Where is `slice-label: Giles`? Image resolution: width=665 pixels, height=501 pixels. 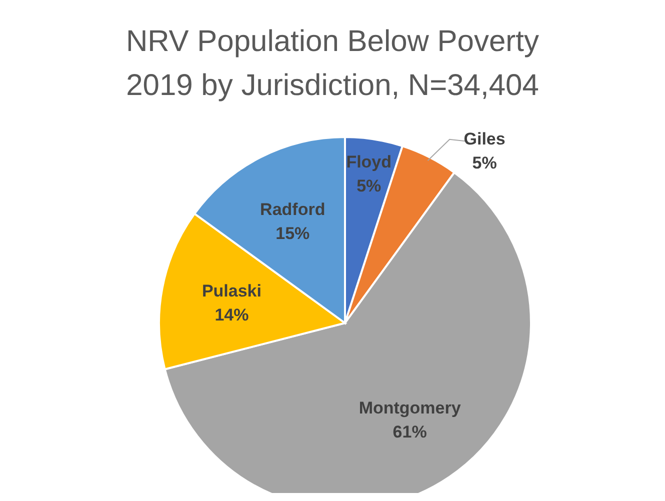
slice-label: Giles is located at coordinates (485, 138).